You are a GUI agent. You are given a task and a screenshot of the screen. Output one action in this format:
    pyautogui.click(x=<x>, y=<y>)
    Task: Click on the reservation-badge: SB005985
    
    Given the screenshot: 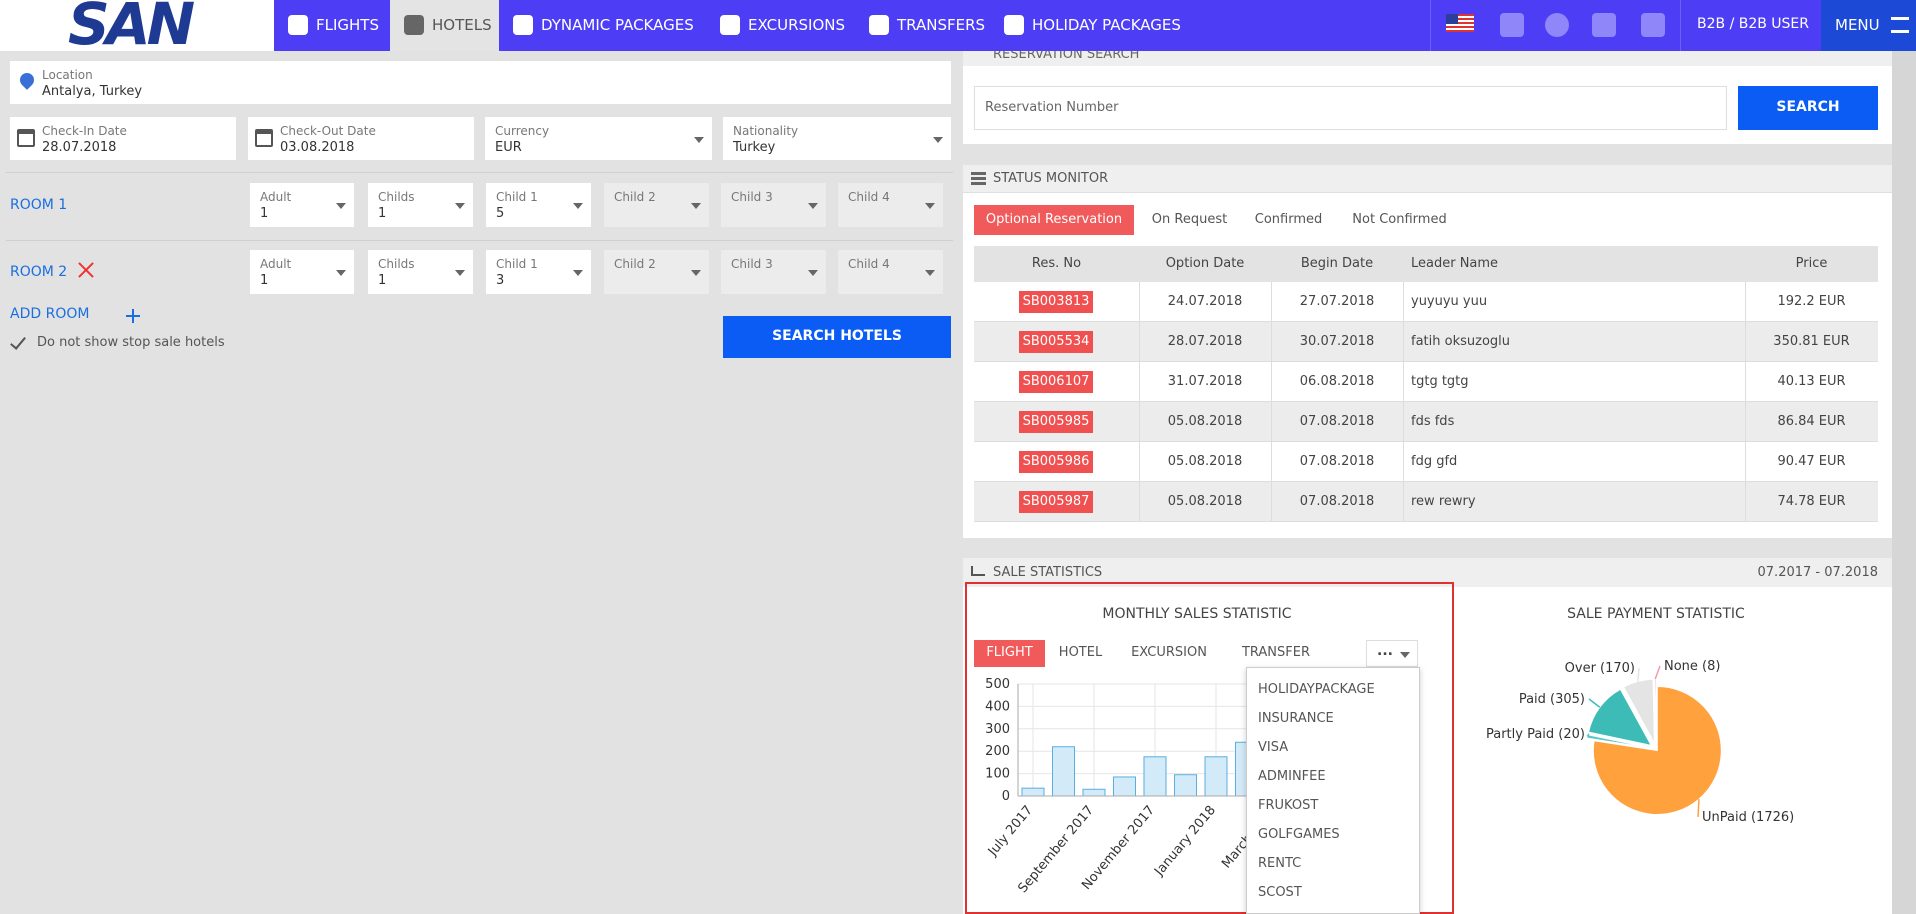 What is the action you would take?
    pyautogui.click(x=1056, y=422)
    